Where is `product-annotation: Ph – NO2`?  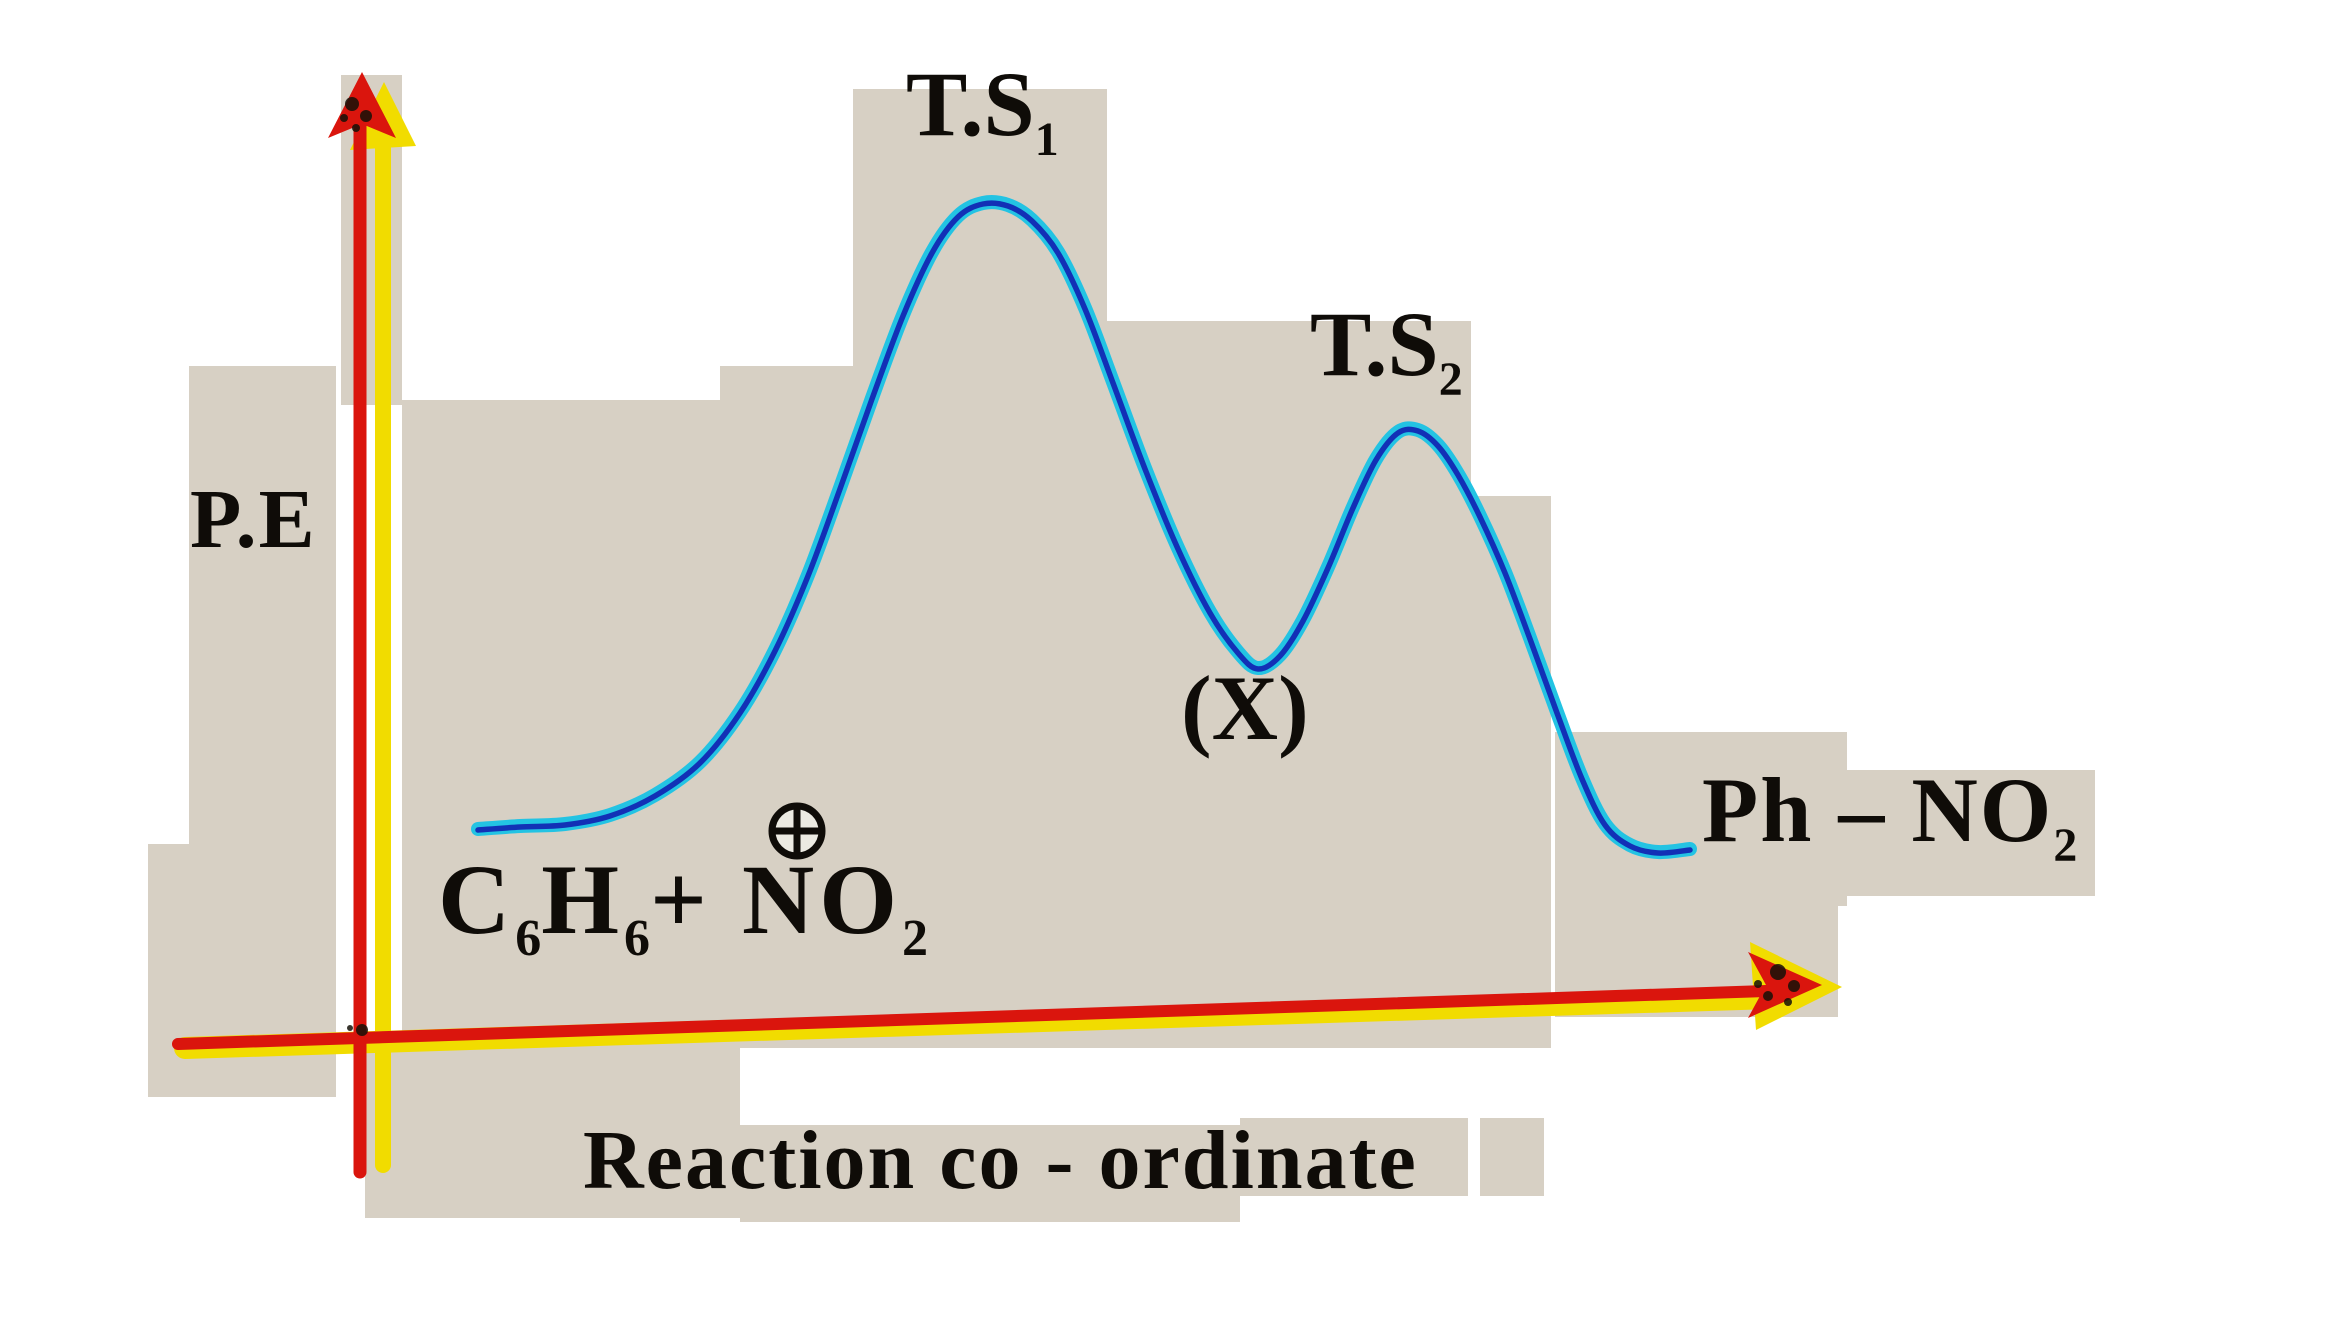
product-annotation: Ph – NO2 is located at coordinates (1889, 816).